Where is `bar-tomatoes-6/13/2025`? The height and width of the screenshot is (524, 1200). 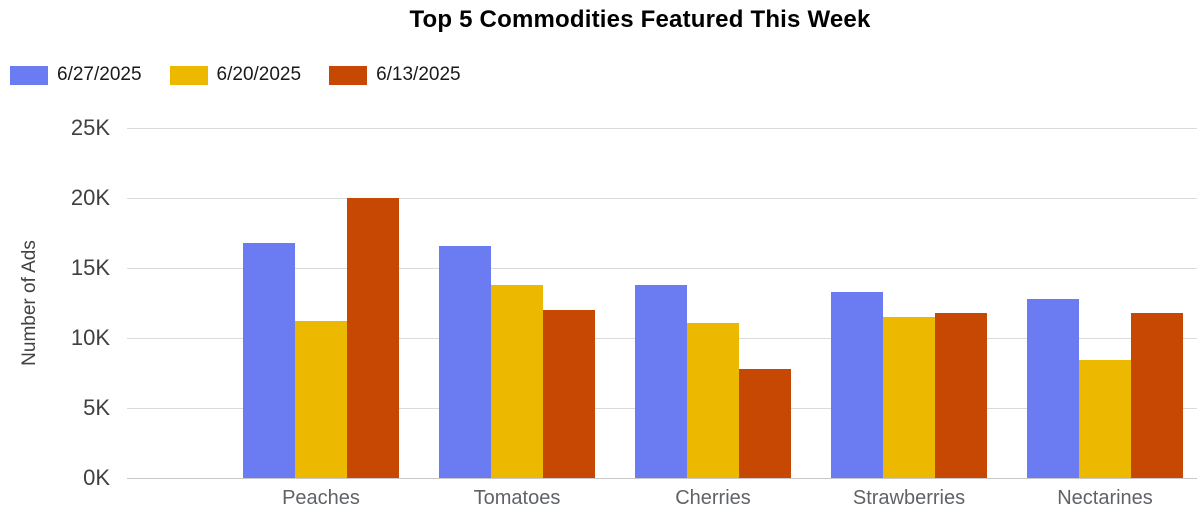 bar-tomatoes-6/13/2025 is located at coordinates (569, 394).